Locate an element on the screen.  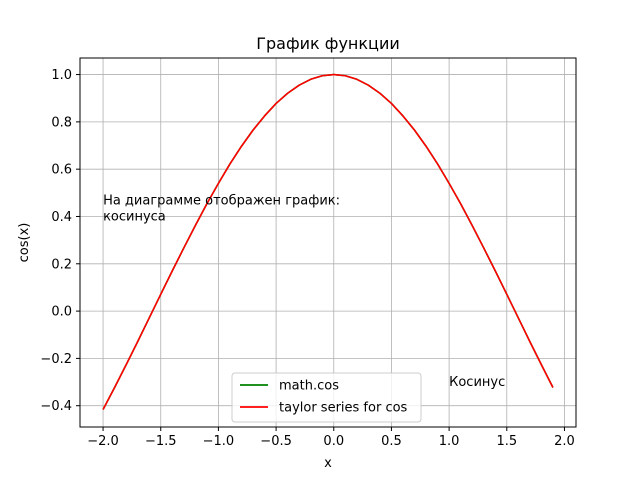
x-tick-label: −1.0 is located at coordinates (219, 441).